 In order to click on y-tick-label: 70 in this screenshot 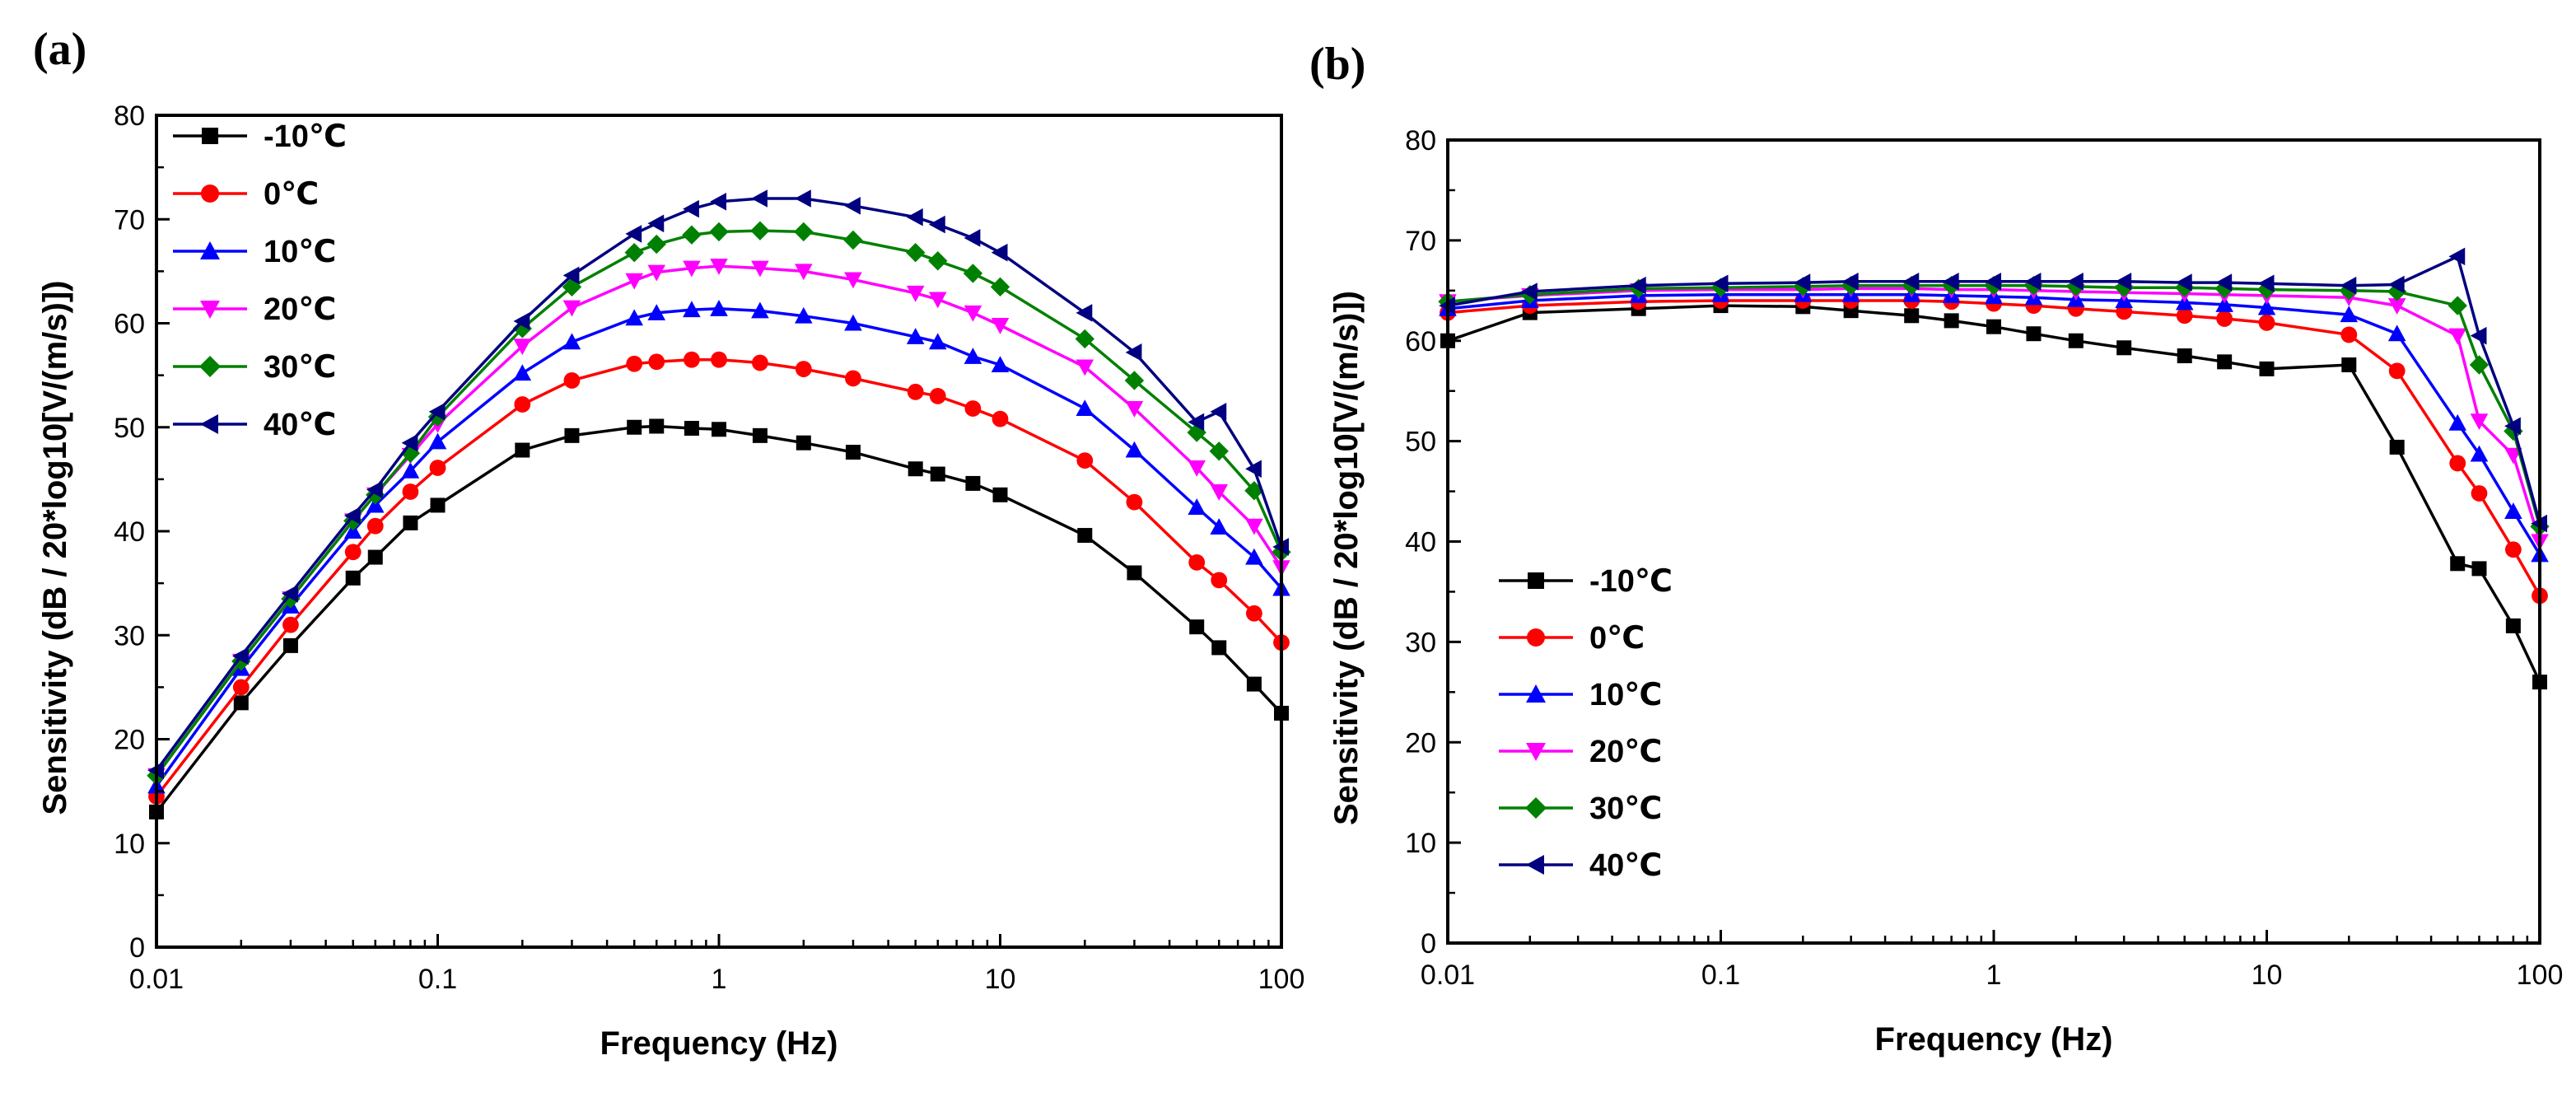, I will do `click(1420, 241)`.